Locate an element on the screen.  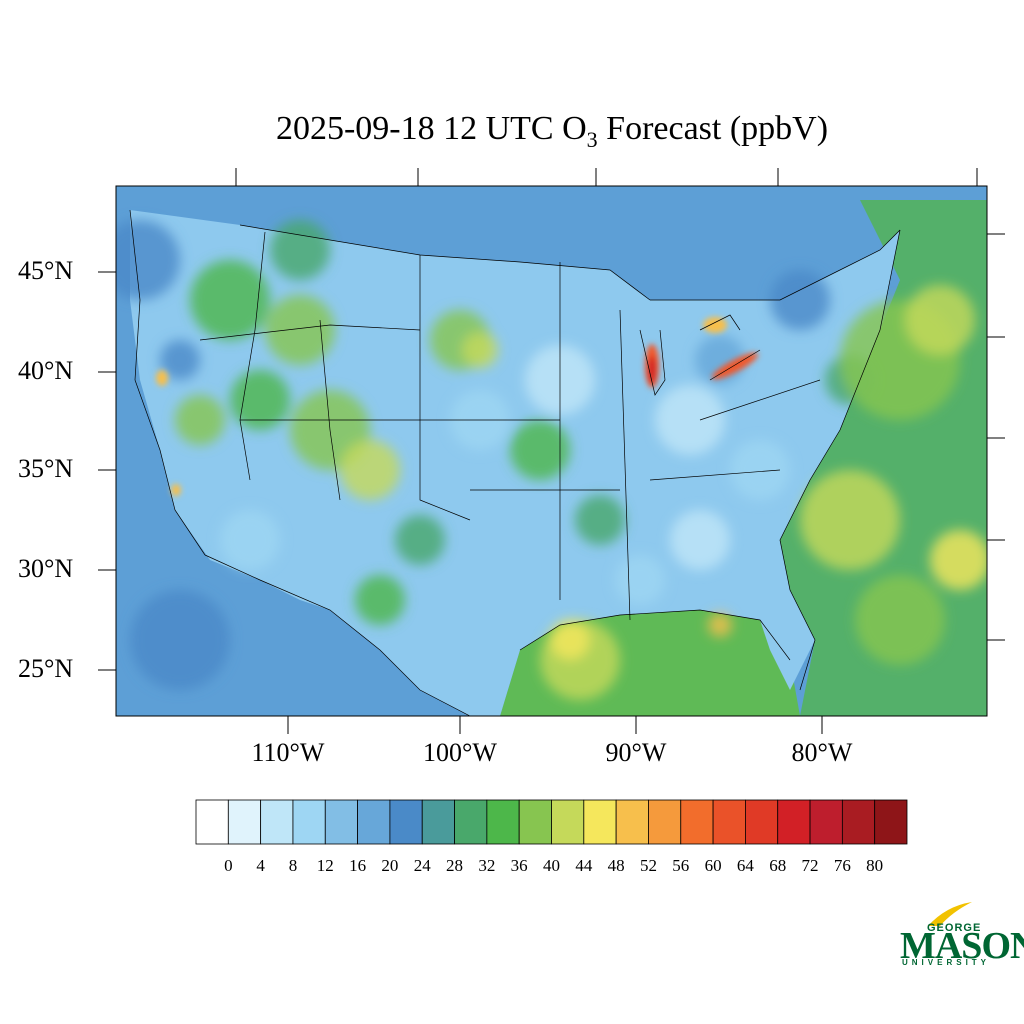
colorbar-label: 8 is located at coordinates (293, 865).